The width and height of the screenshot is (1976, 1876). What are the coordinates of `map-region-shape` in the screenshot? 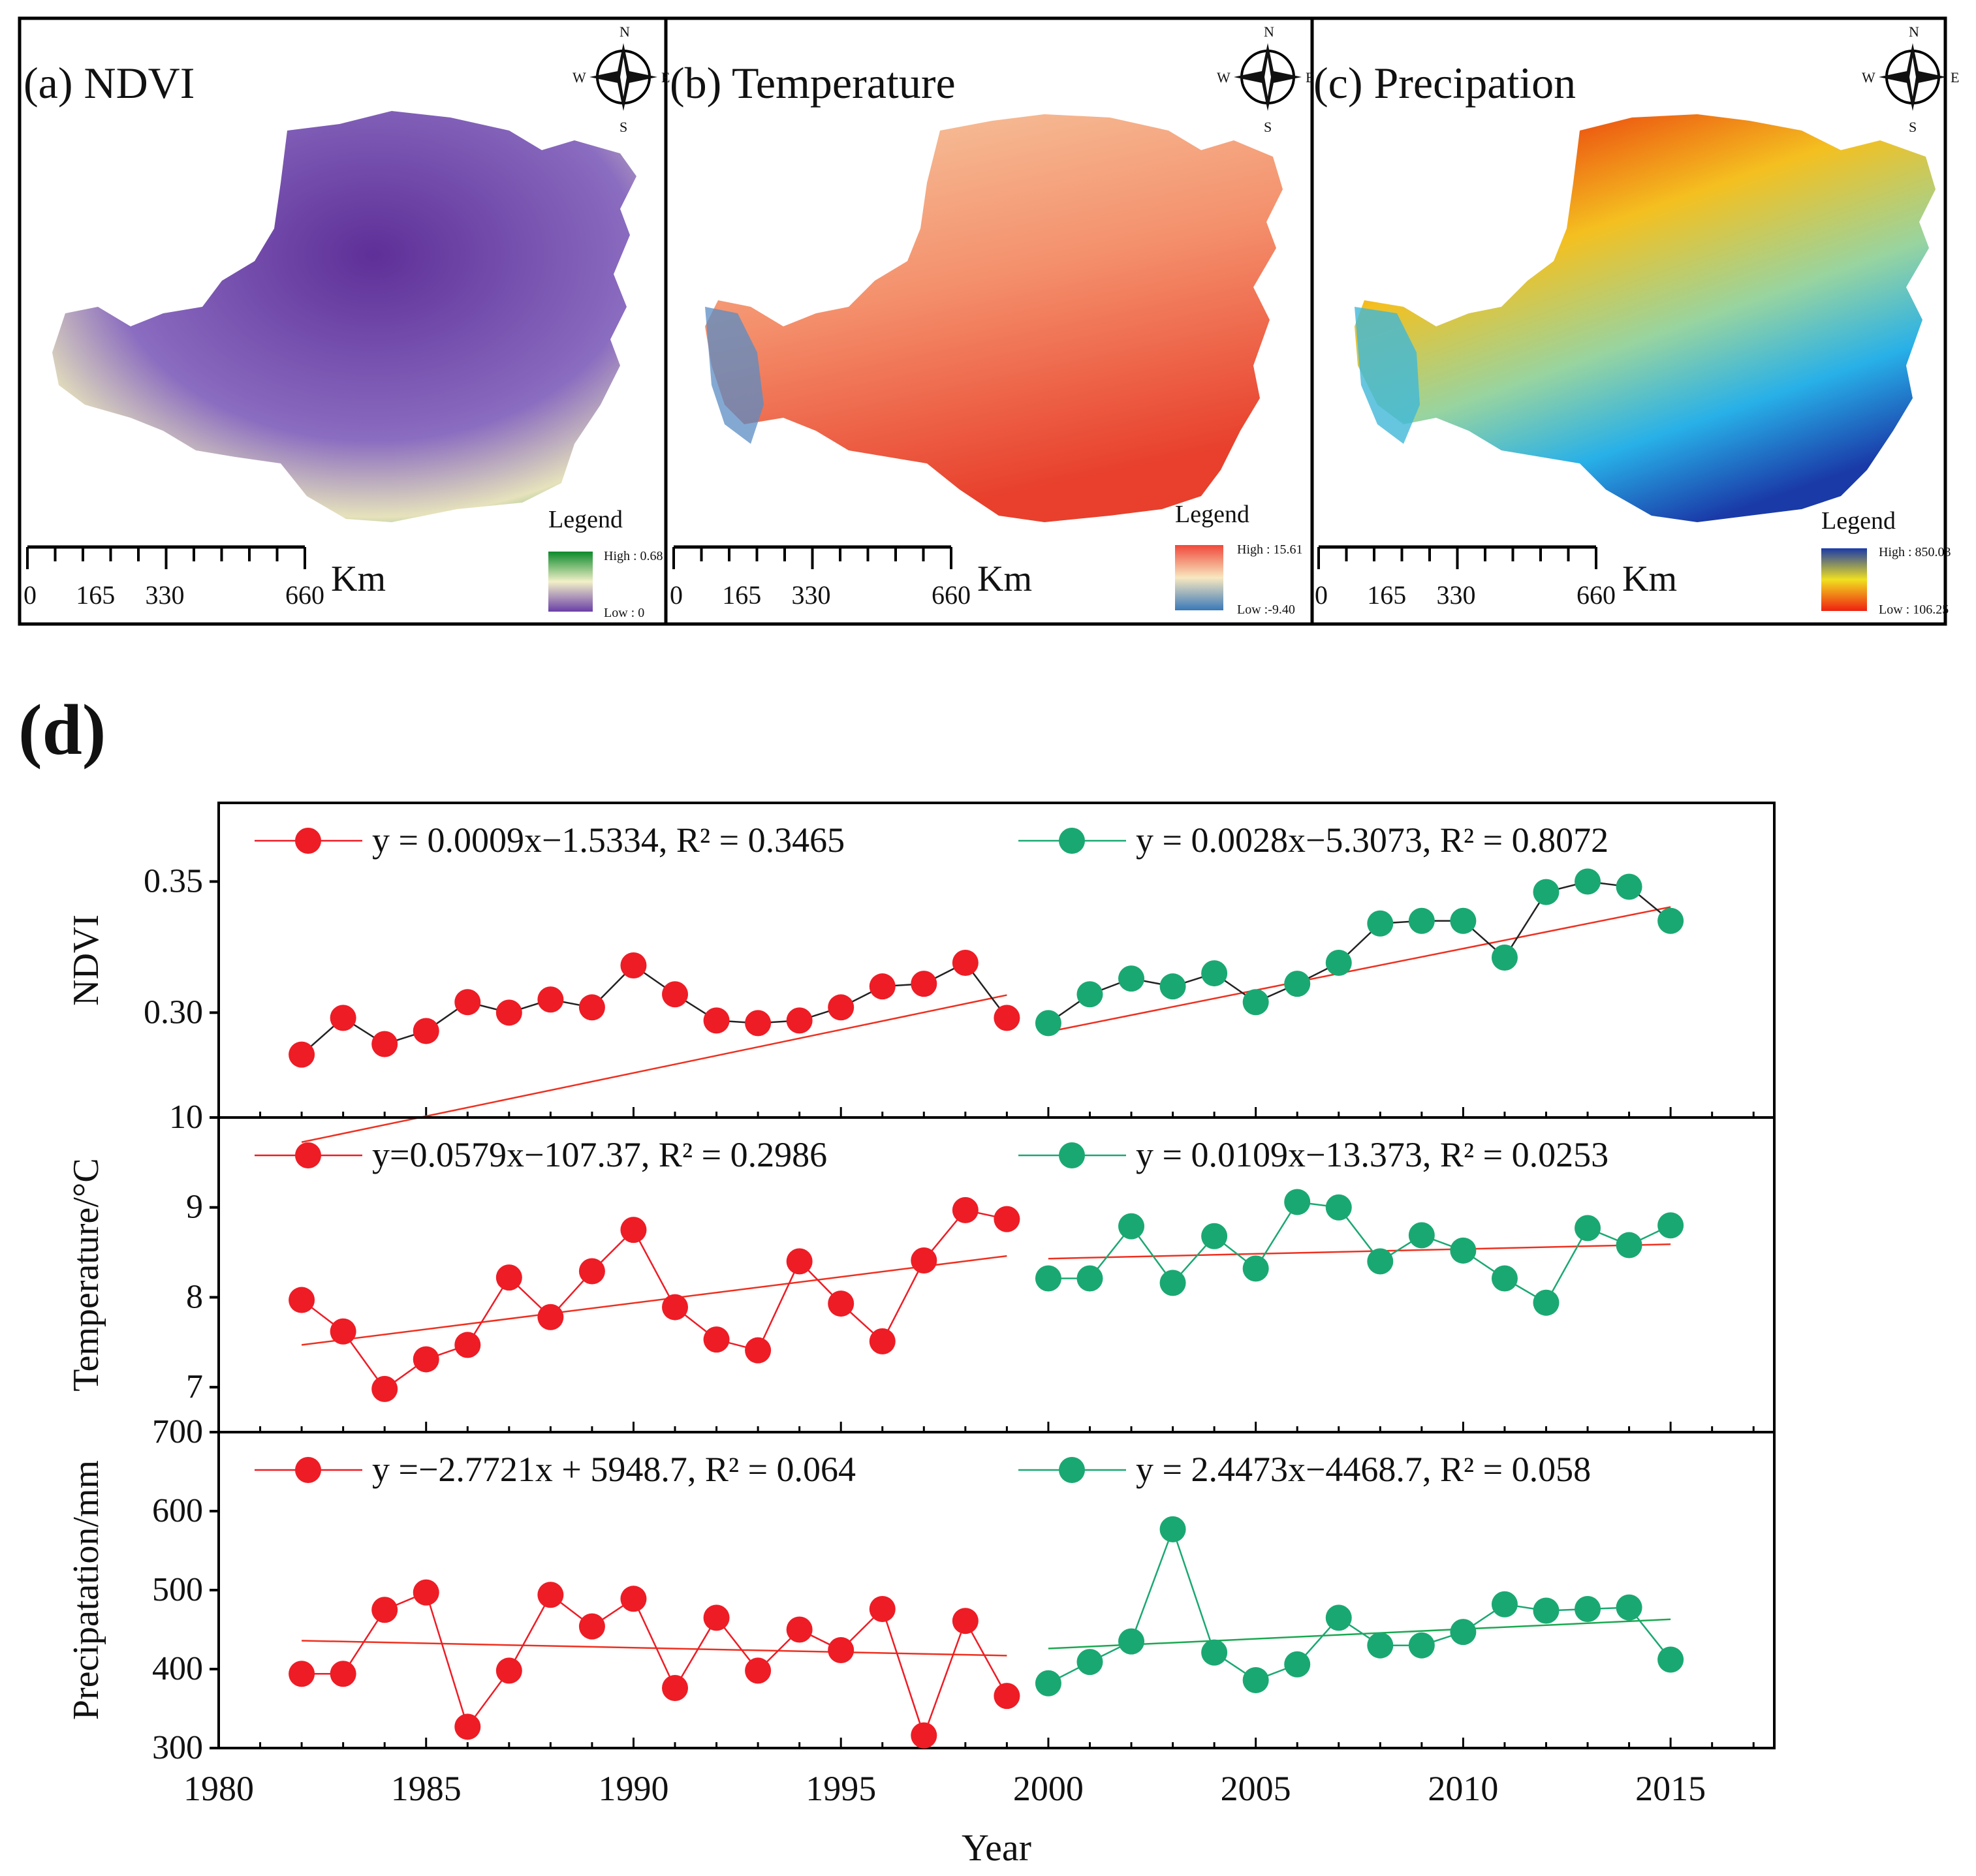 It's located at (994, 318).